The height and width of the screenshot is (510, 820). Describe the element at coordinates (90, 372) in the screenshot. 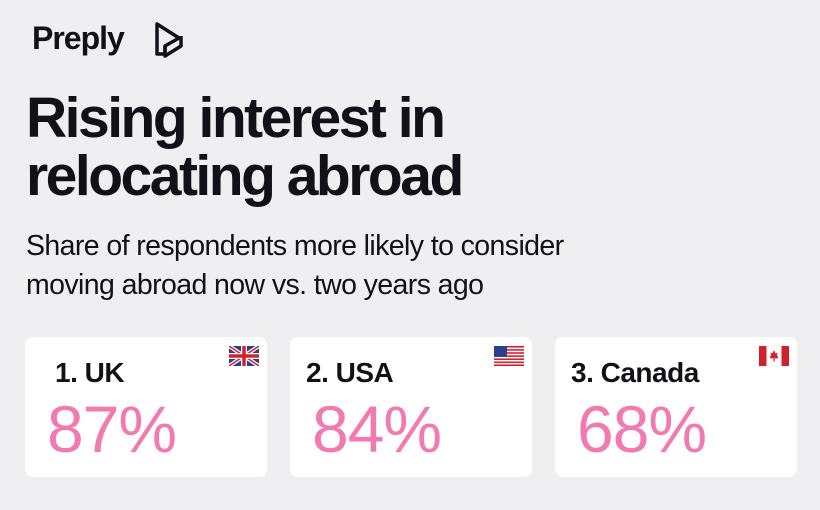

I see `country-label: 1. UK` at that location.